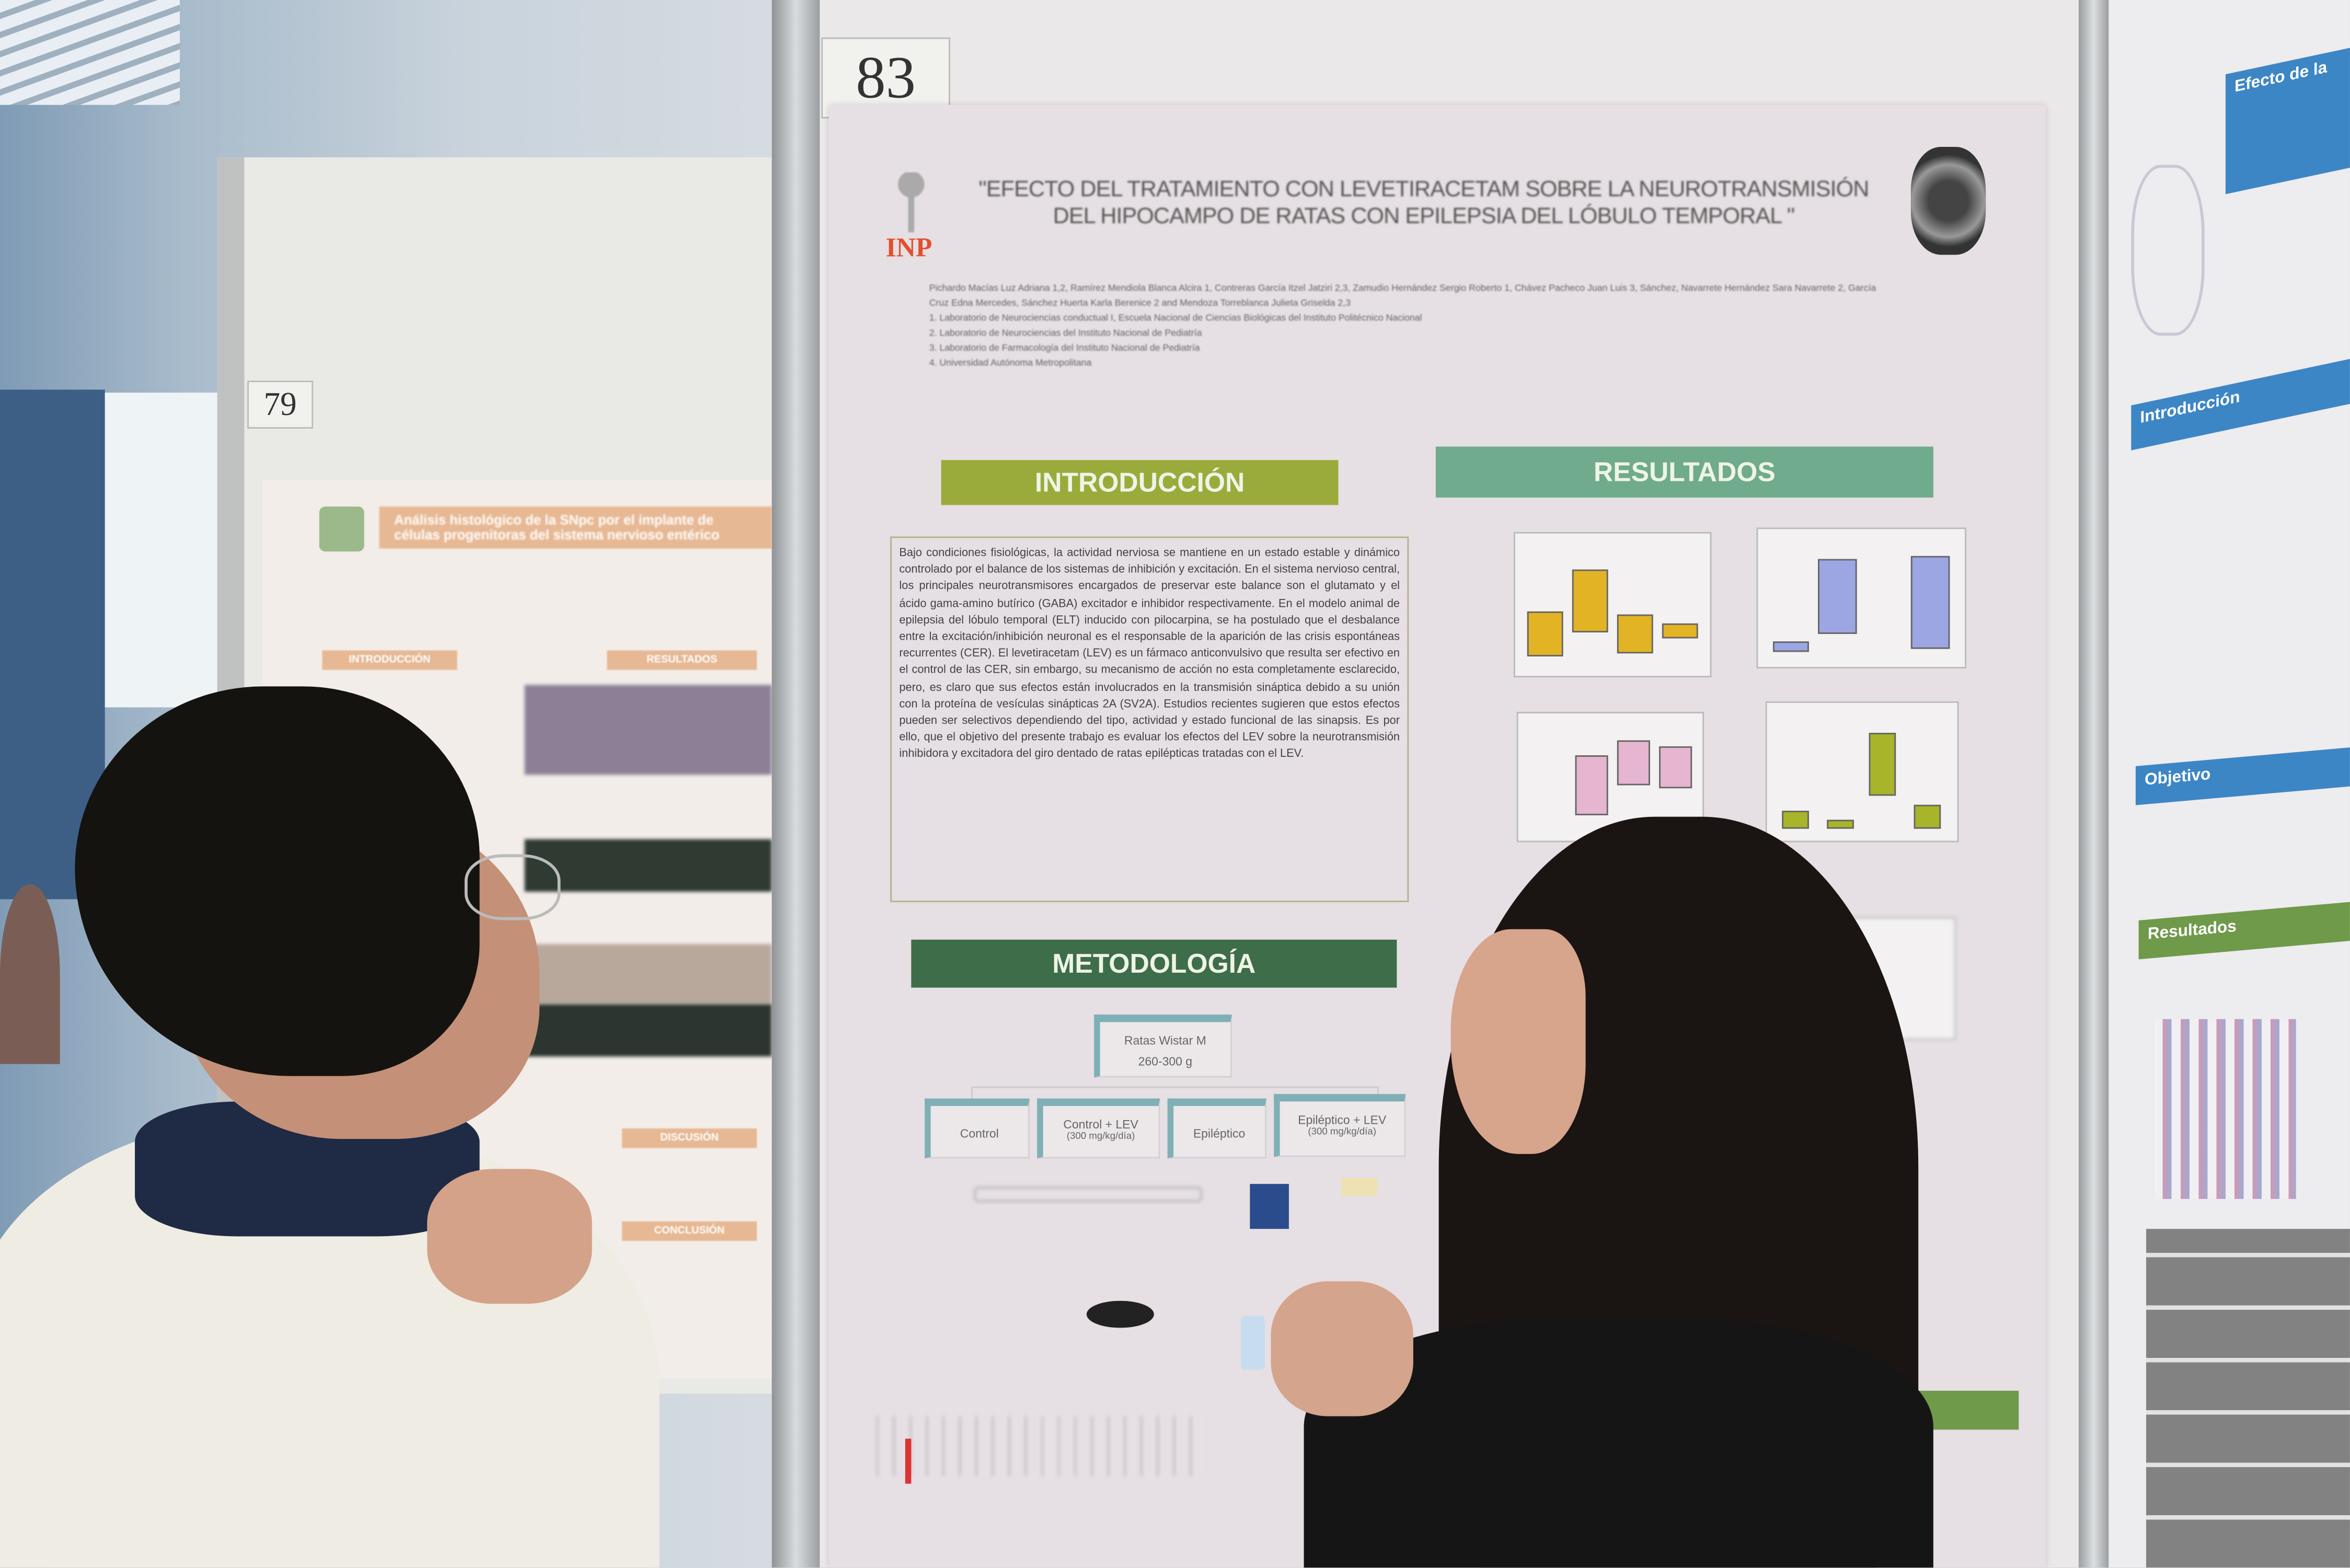  Describe the element at coordinates (2248, 1398) in the screenshot. I see `right-image-grid` at that location.